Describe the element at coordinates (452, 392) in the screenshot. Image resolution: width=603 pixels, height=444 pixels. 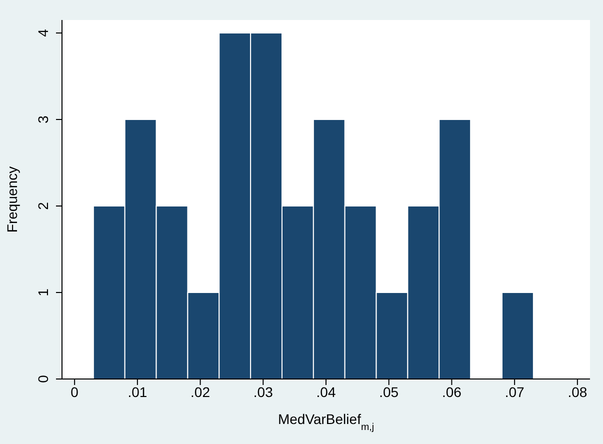
I see `x-tick-label: .06` at that location.